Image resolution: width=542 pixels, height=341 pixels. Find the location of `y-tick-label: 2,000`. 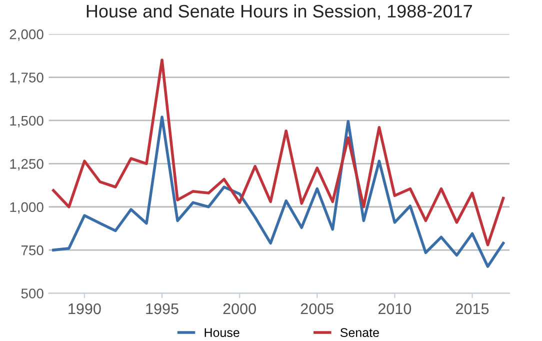

y-tick-label: 2,000 is located at coordinates (27, 35).